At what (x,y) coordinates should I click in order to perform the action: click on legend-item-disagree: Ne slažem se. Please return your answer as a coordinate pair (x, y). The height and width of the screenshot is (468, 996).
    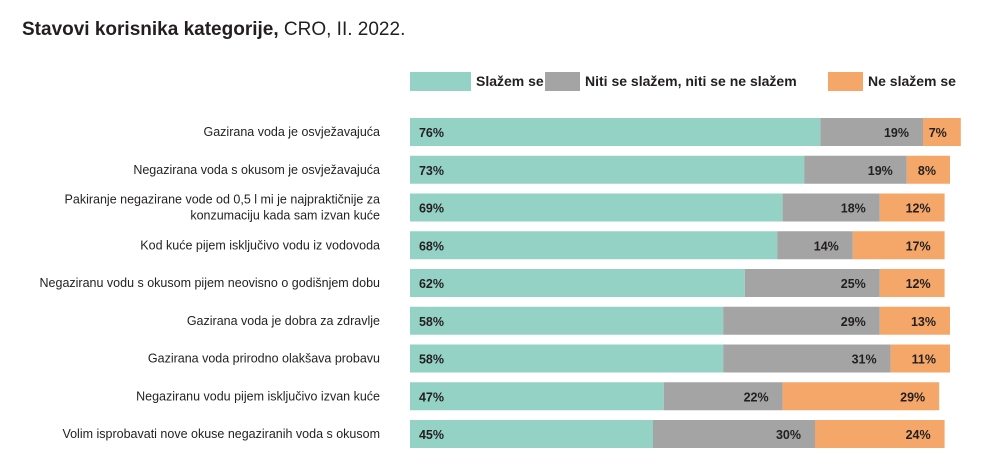
    Looking at the image, I should click on (892, 81).